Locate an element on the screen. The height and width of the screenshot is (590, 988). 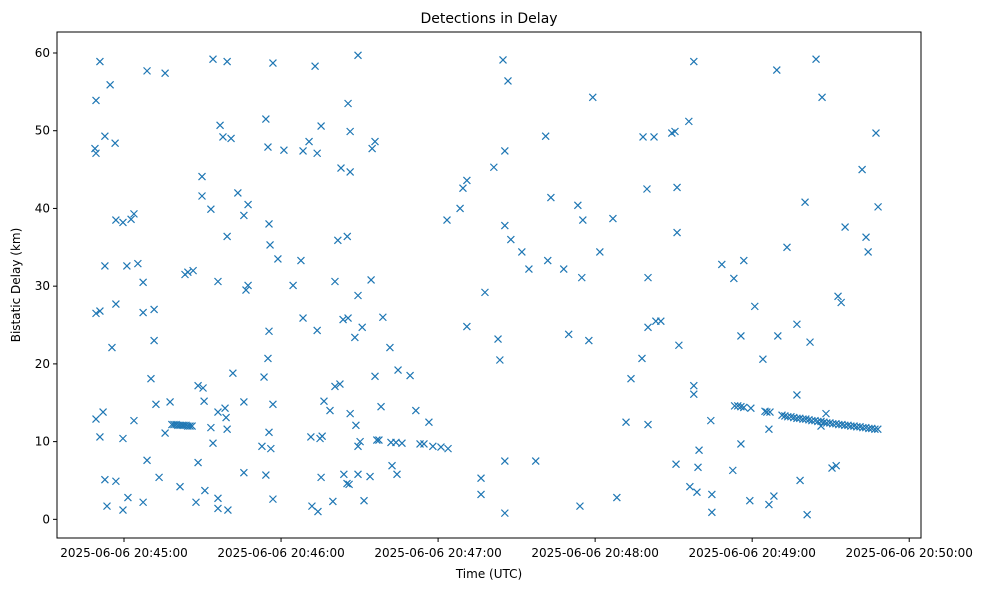
x-tick-label: 2025-06-06 20:47:00 is located at coordinates (437, 553).